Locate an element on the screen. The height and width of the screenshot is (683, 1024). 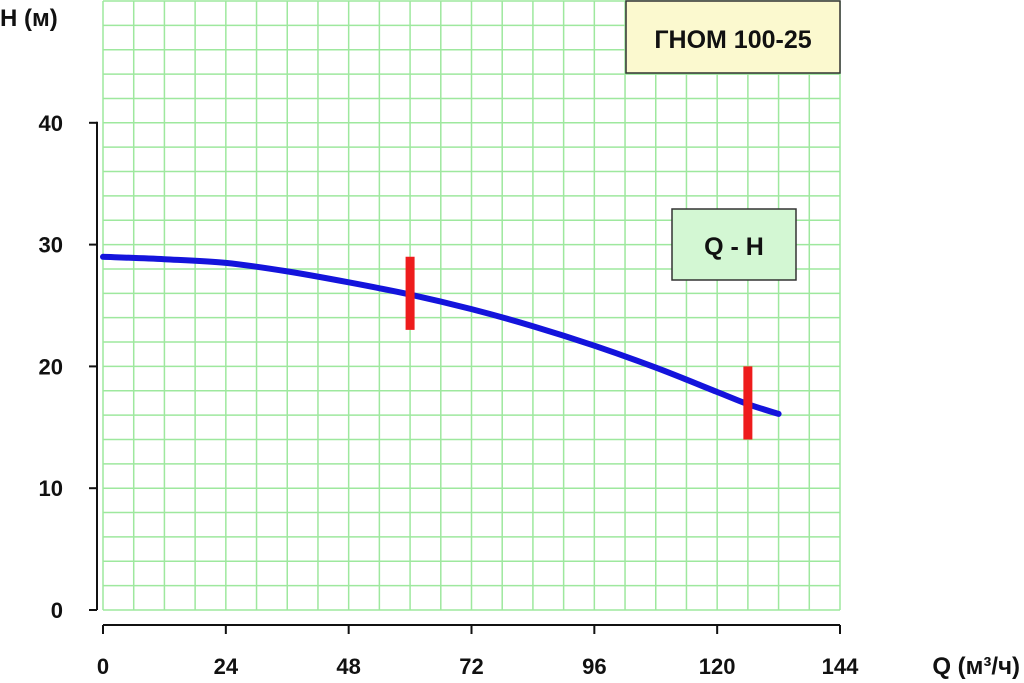
title-box-bg is located at coordinates (733, 37).